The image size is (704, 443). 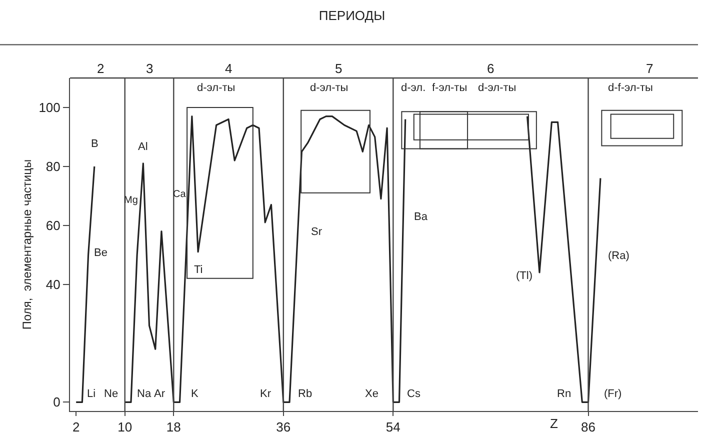 What do you see at coordinates (173, 427) in the screenshot?
I see `x-tick-label: 18` at bounding box center [173, 427].